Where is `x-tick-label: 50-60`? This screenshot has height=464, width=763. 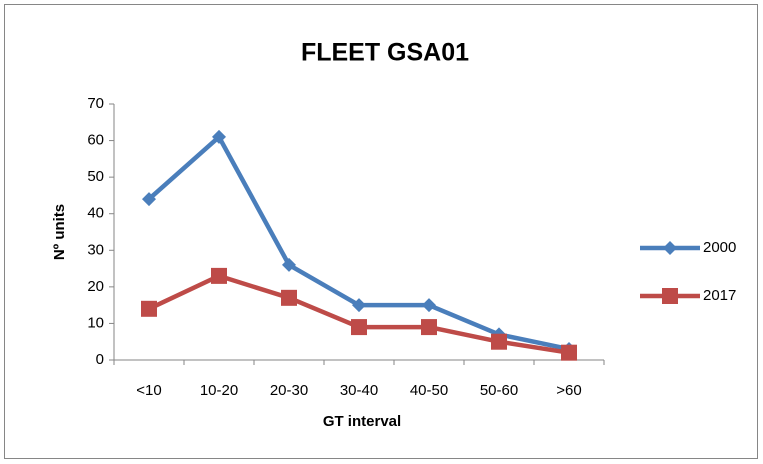
x-tick-label: 50-60 is located at coordinates (499, 390).